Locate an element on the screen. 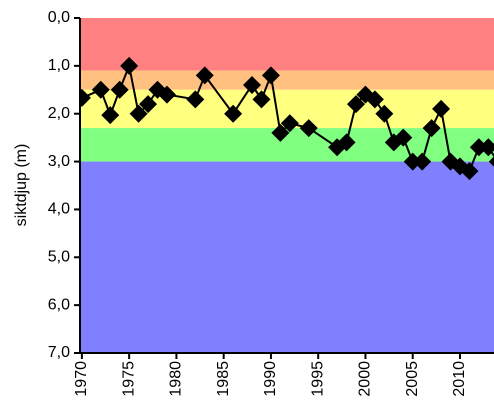 Image resolution: width=494 pixels, height=419 pixels. x-tick-label: 2000 is located at coordinates (365, 379).